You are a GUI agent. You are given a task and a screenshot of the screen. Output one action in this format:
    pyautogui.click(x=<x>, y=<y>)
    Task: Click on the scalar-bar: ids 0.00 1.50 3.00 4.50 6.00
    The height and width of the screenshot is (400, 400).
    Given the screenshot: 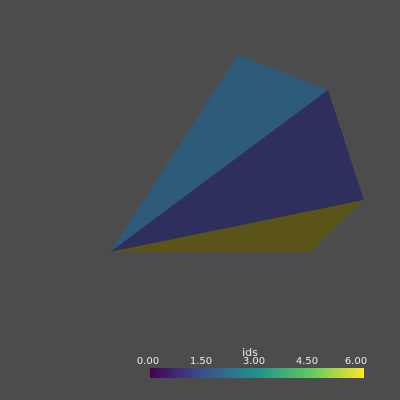 What is the action you would take?
    pyautogui.click(x=250, y=366)
    